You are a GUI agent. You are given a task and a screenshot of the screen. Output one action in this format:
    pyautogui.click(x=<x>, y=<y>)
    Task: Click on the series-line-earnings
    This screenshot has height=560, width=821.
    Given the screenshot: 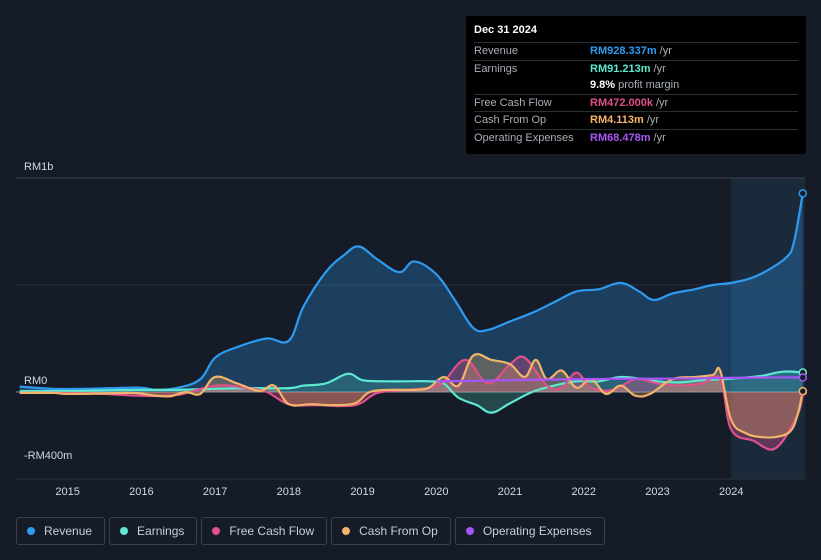 What is the action you would take?
    pyautogui.click(x=411, y=392)
    